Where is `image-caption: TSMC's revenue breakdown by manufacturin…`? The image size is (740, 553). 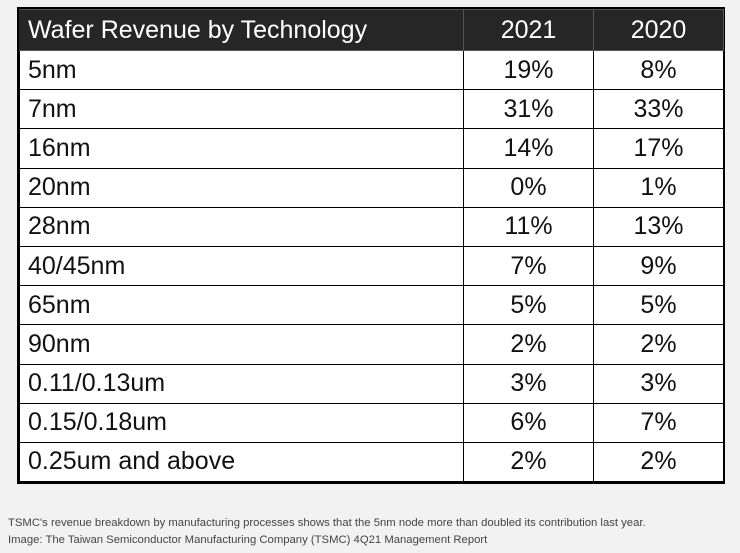 image-caption: TSMC's revenue breakdown by manufacturin… is located at coordinates (370, 532).